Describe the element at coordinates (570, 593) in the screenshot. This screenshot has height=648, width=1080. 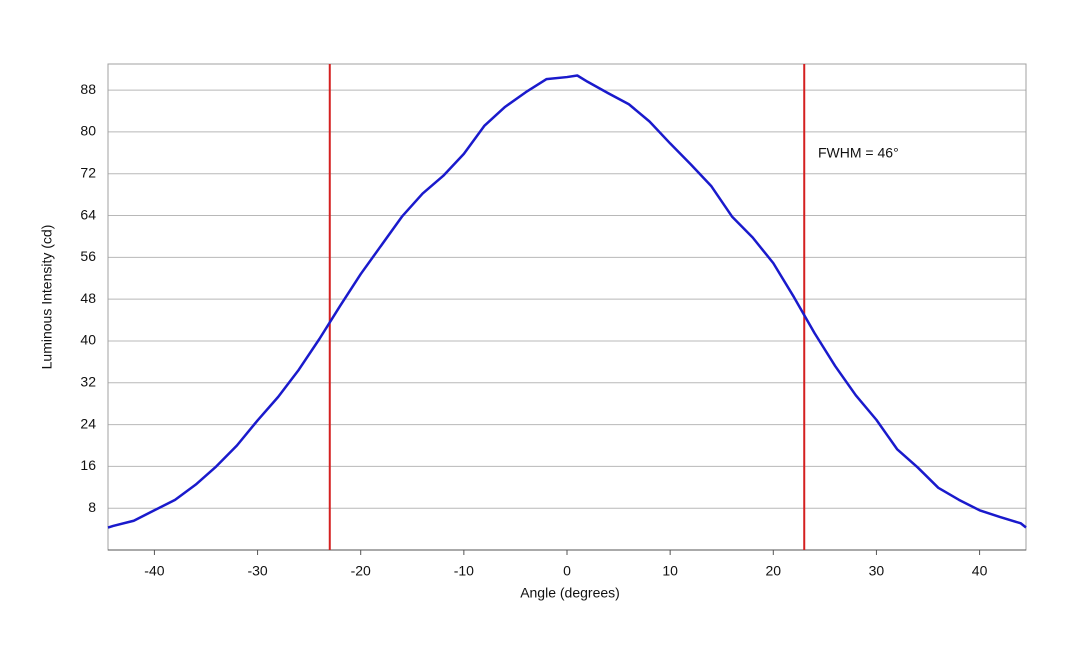
I see `x-axis-label: Angle (degrees)` at that location.